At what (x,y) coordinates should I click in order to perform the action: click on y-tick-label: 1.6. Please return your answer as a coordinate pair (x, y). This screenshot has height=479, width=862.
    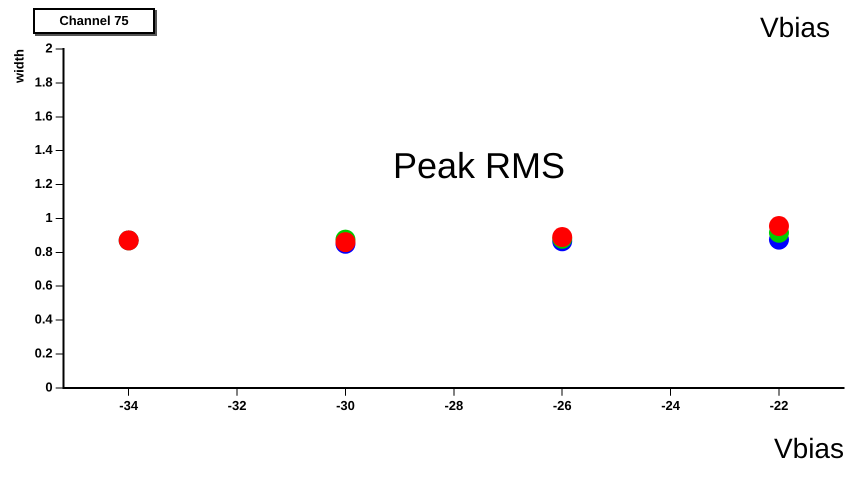
    Looking at the image, I should click on (43, 116).